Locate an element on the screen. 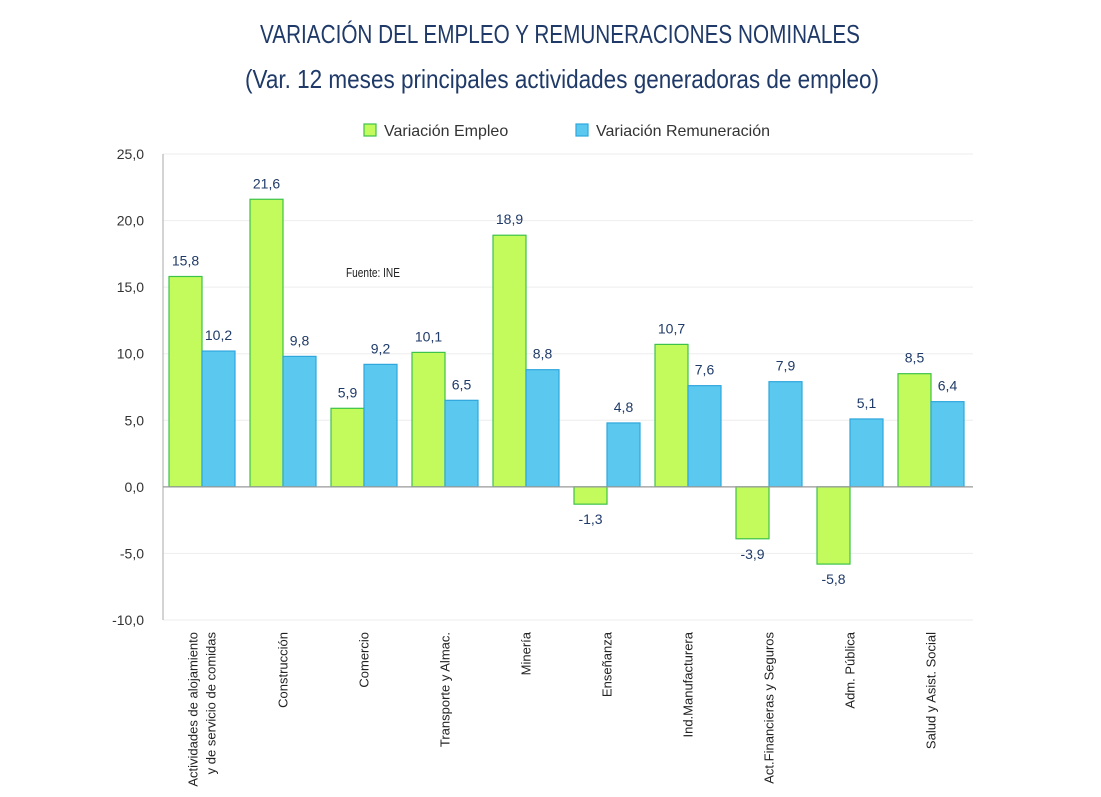  x-tick-label: Act.Financieras y Seguros is located at coordinates (769, 708).